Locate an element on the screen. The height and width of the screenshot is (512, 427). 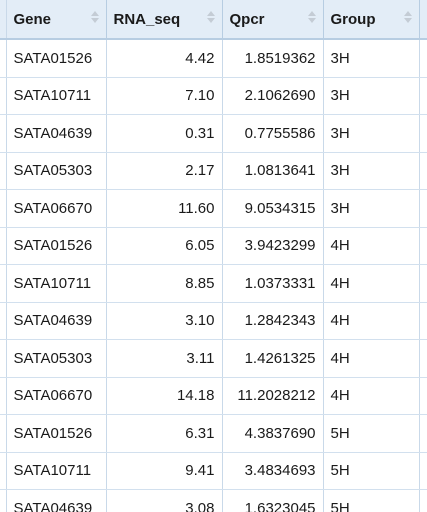
cell-qpcr: 11.2028212 is located at coordinates (273, 396).